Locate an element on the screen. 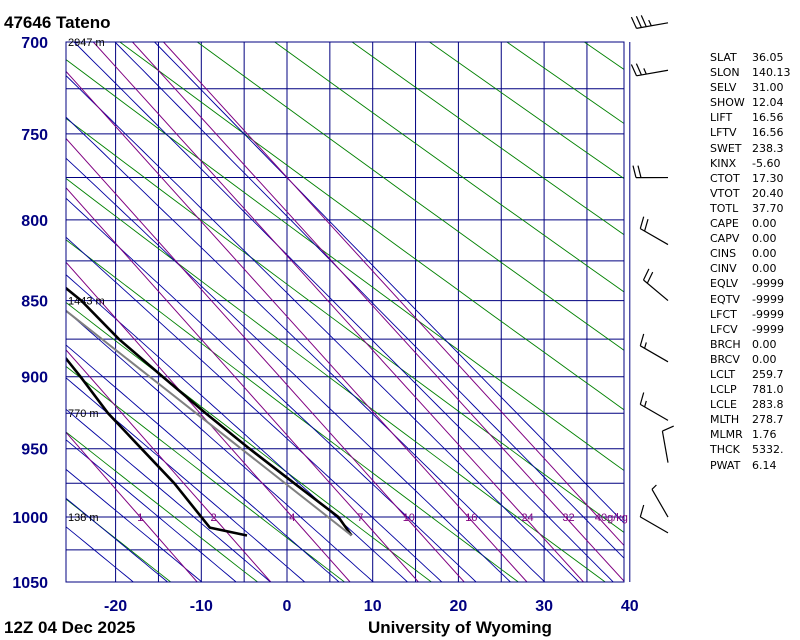 The width and height of the screenshot is (800, 640). index-row: VTOT 20.40 is located at coordinates (750, 193).